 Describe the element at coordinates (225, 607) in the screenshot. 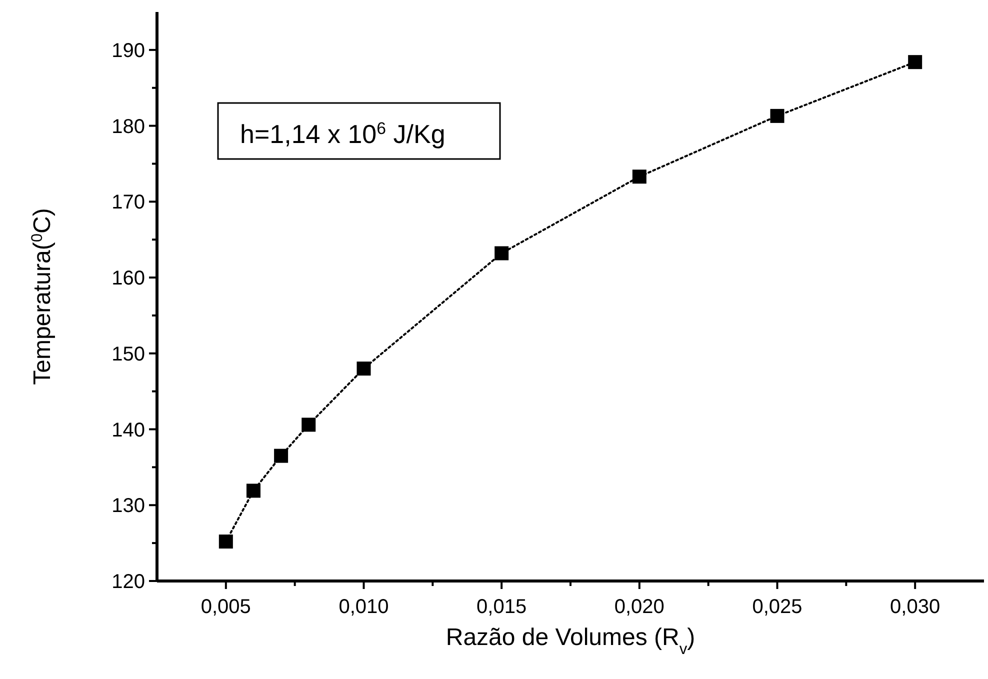

I see `x-tick-label: 0,005` at that location.